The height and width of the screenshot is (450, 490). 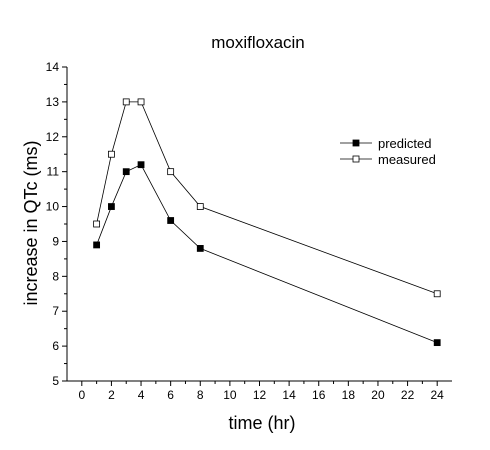 I want to click on x-tick-label: 12, so click(x=260, y=395).